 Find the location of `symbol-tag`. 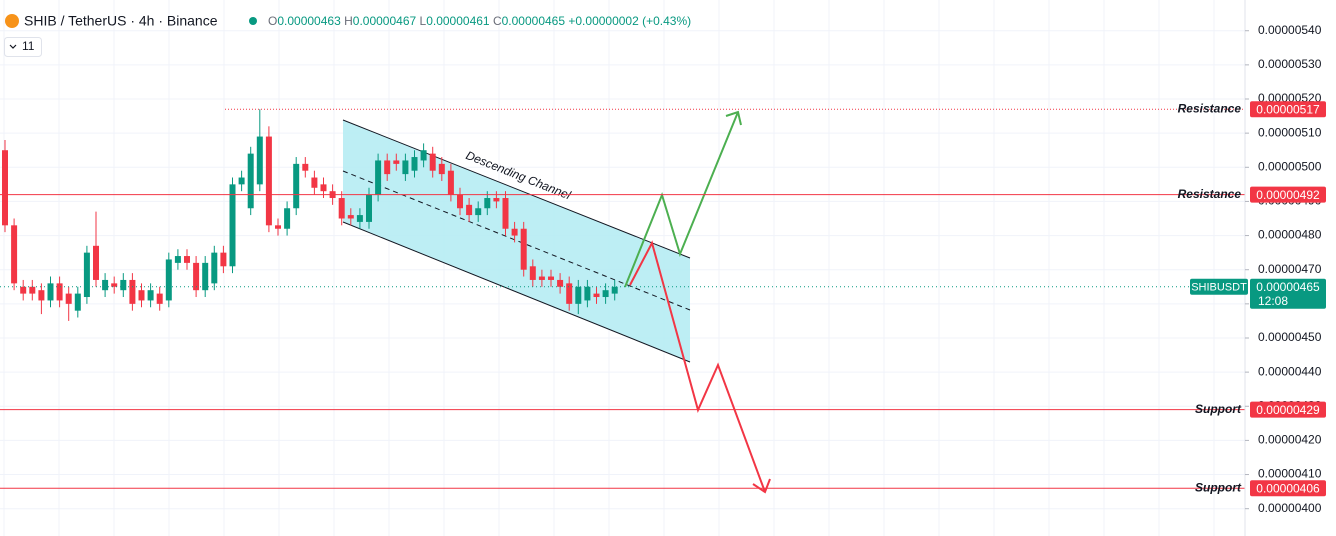

symbol-tag is located at coordinates (1219, 286).